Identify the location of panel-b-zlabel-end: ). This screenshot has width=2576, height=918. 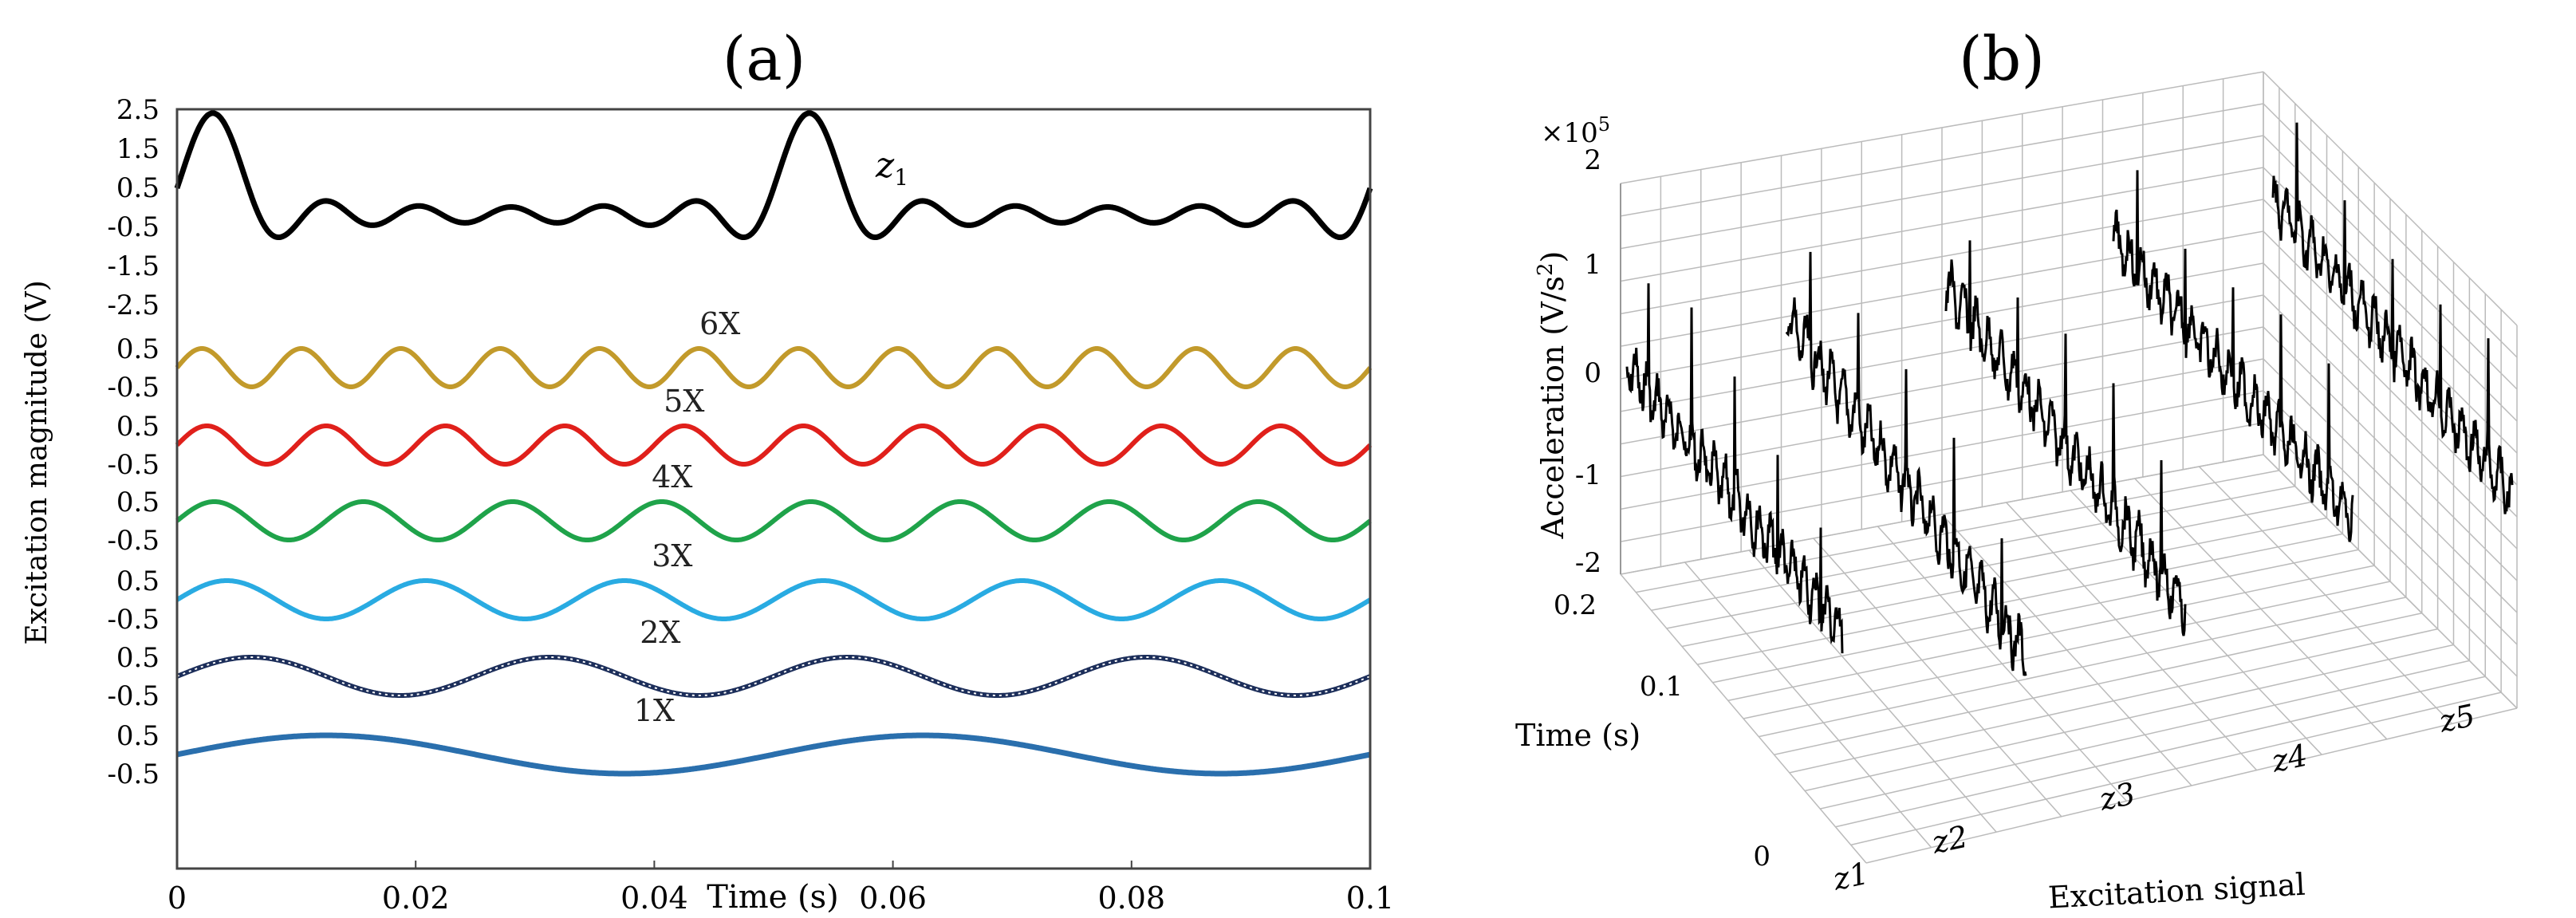
(1552, 257).